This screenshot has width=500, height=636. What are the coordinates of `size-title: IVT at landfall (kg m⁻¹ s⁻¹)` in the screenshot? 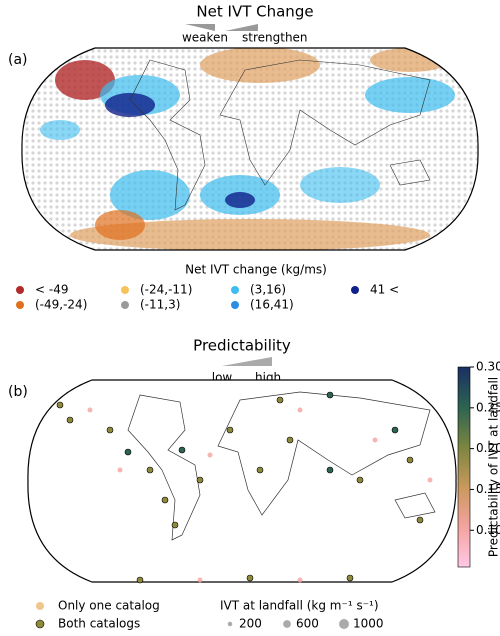 It's located at (299, 606).